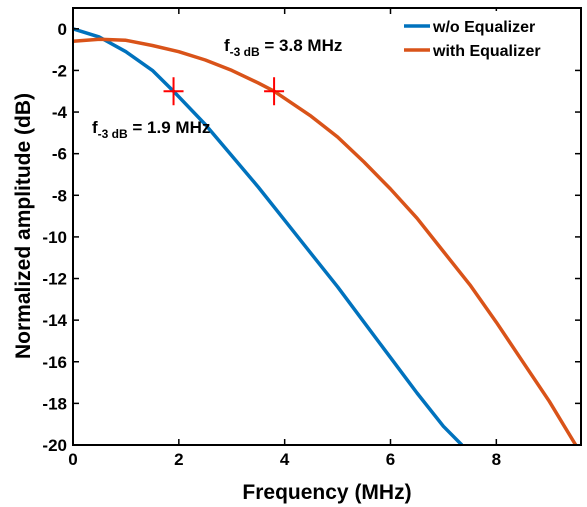 This screenshot has height=507, width=587. Describe the element at coordinates (59, 70) in the screenshot. I see `y-tick-label: -2` at that location.